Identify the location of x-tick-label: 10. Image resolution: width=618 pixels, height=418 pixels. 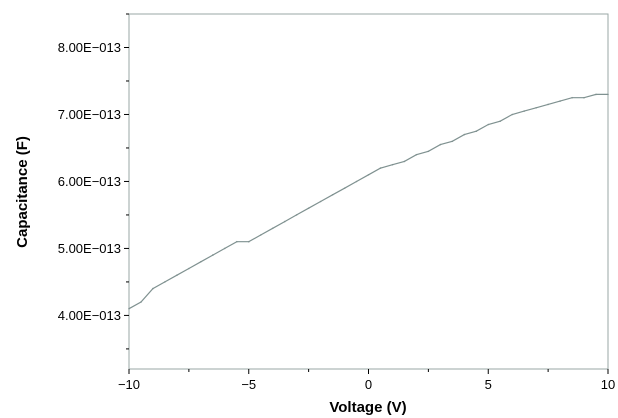
(608, 384).